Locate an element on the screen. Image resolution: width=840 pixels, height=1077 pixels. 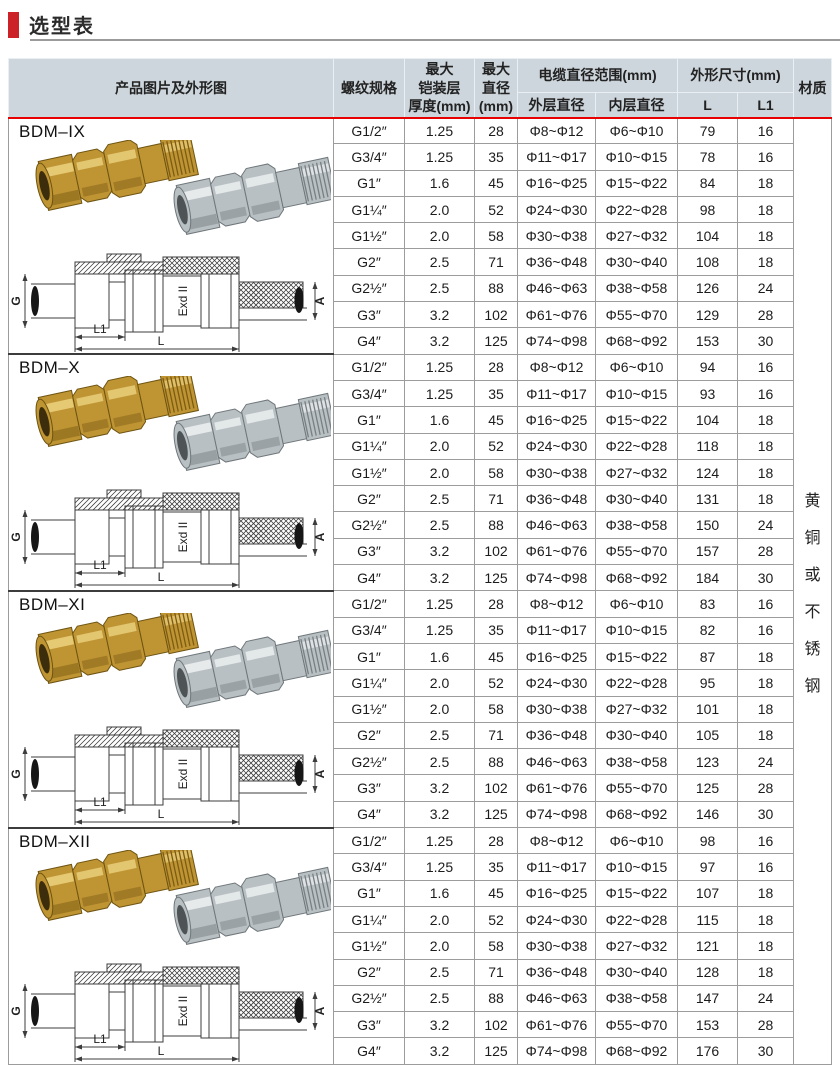
table-row: G2½″ 2.5 88 Φ46~Φ63 Φ38~Φ58 150 24 is located at coordinates (420, 525).